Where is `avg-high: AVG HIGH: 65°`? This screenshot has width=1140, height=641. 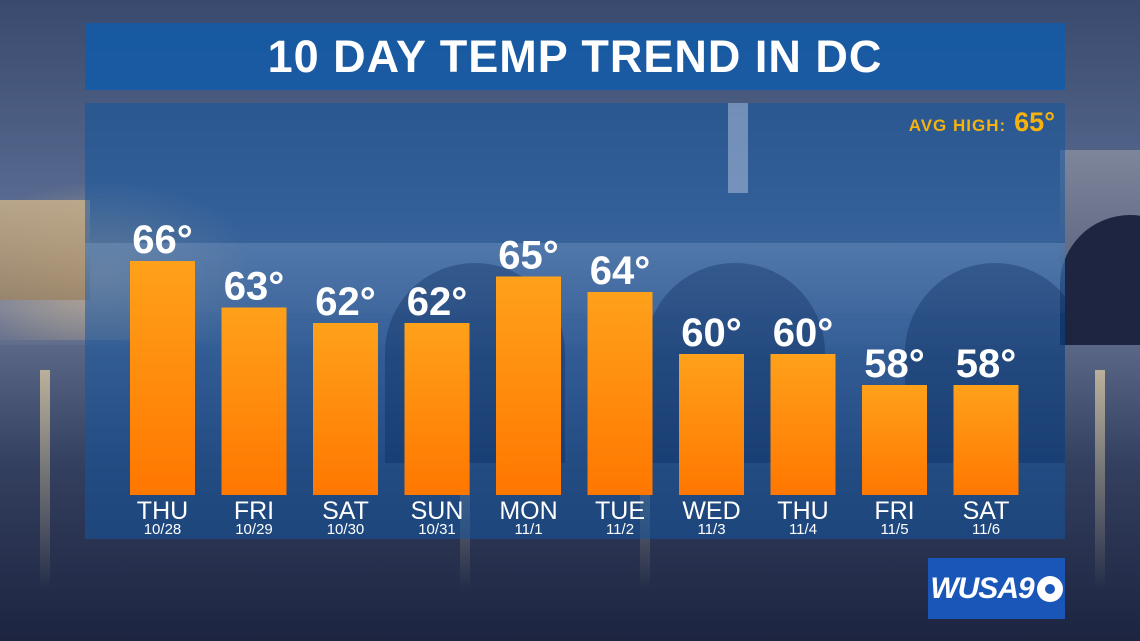 avg-high: AVG HIGH: 65° is located at coordinates (982, 122).